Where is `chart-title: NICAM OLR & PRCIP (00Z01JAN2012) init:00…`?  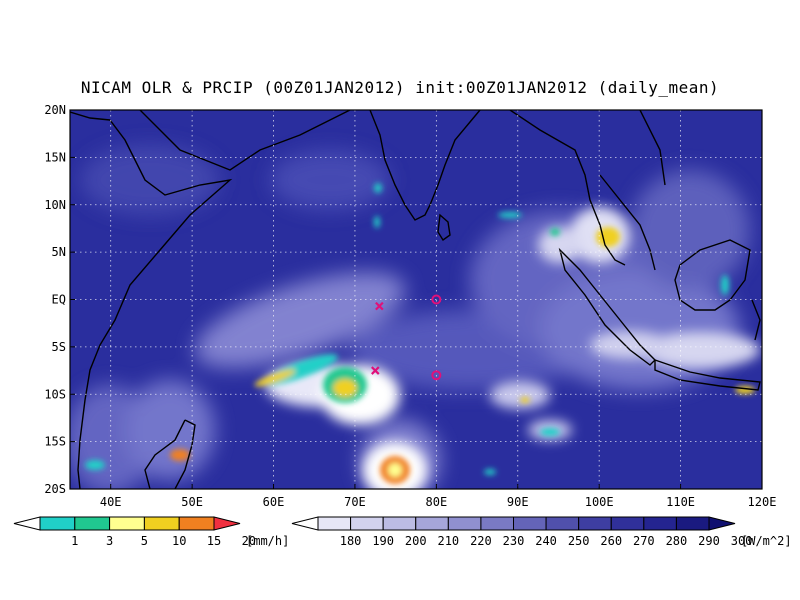
chart-title: NICAM OLR & PRCIP (00Z01JAN2012) init:00… is located at coordinates (400, 87).